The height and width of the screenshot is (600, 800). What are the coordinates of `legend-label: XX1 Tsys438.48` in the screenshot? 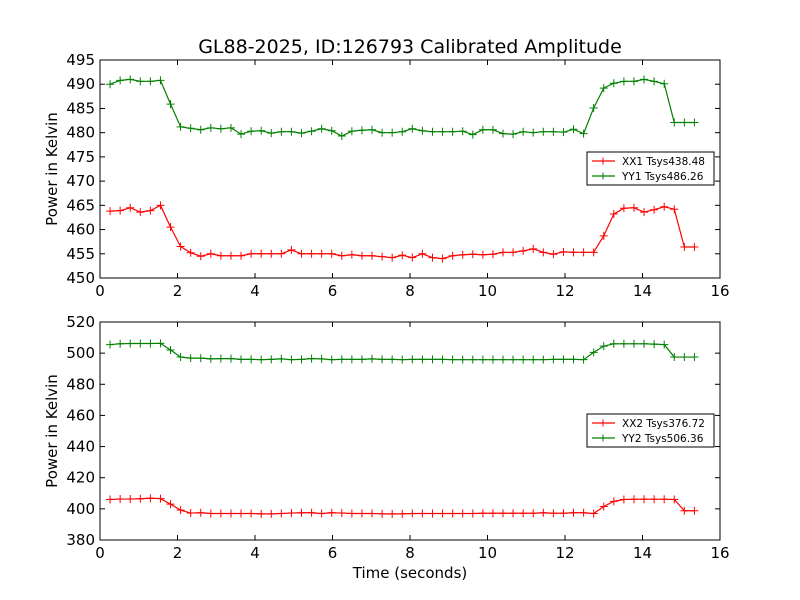 It's located at (663, 162).